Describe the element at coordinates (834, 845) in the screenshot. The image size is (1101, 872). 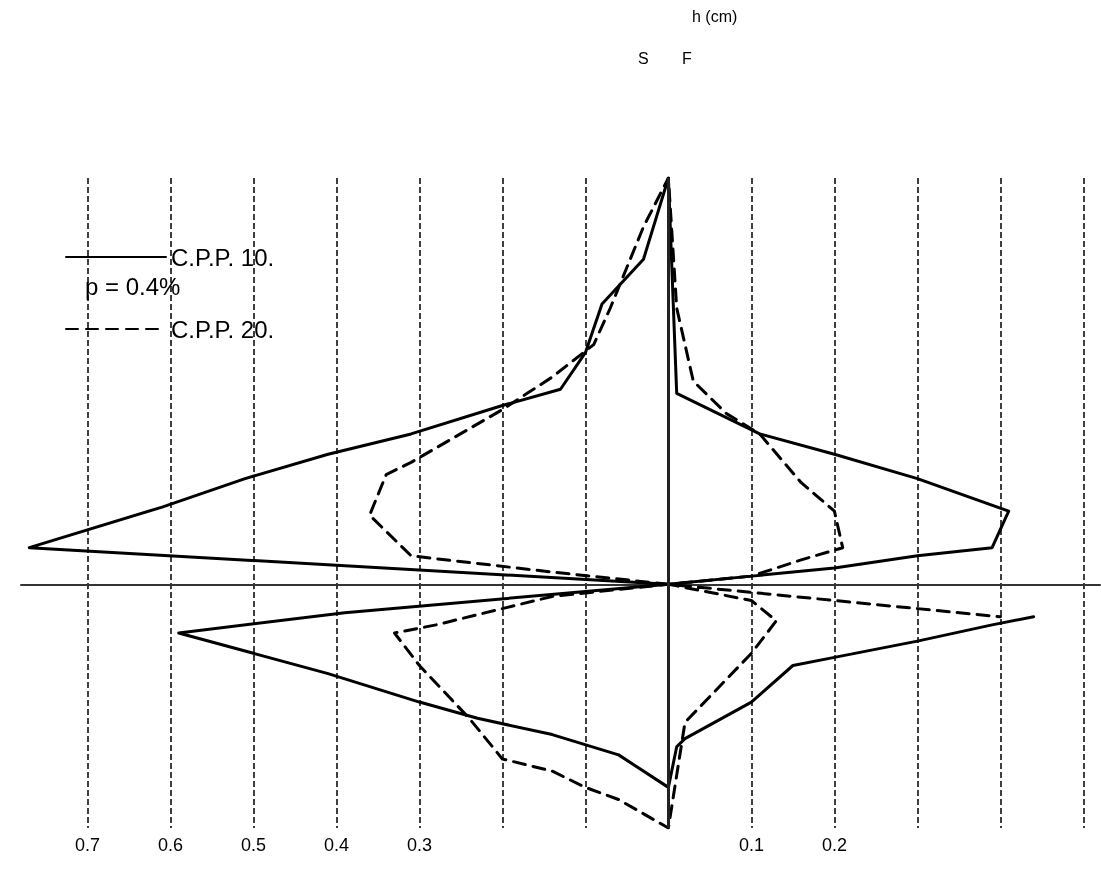
I see `x-tick-label: 0.2` at that location.